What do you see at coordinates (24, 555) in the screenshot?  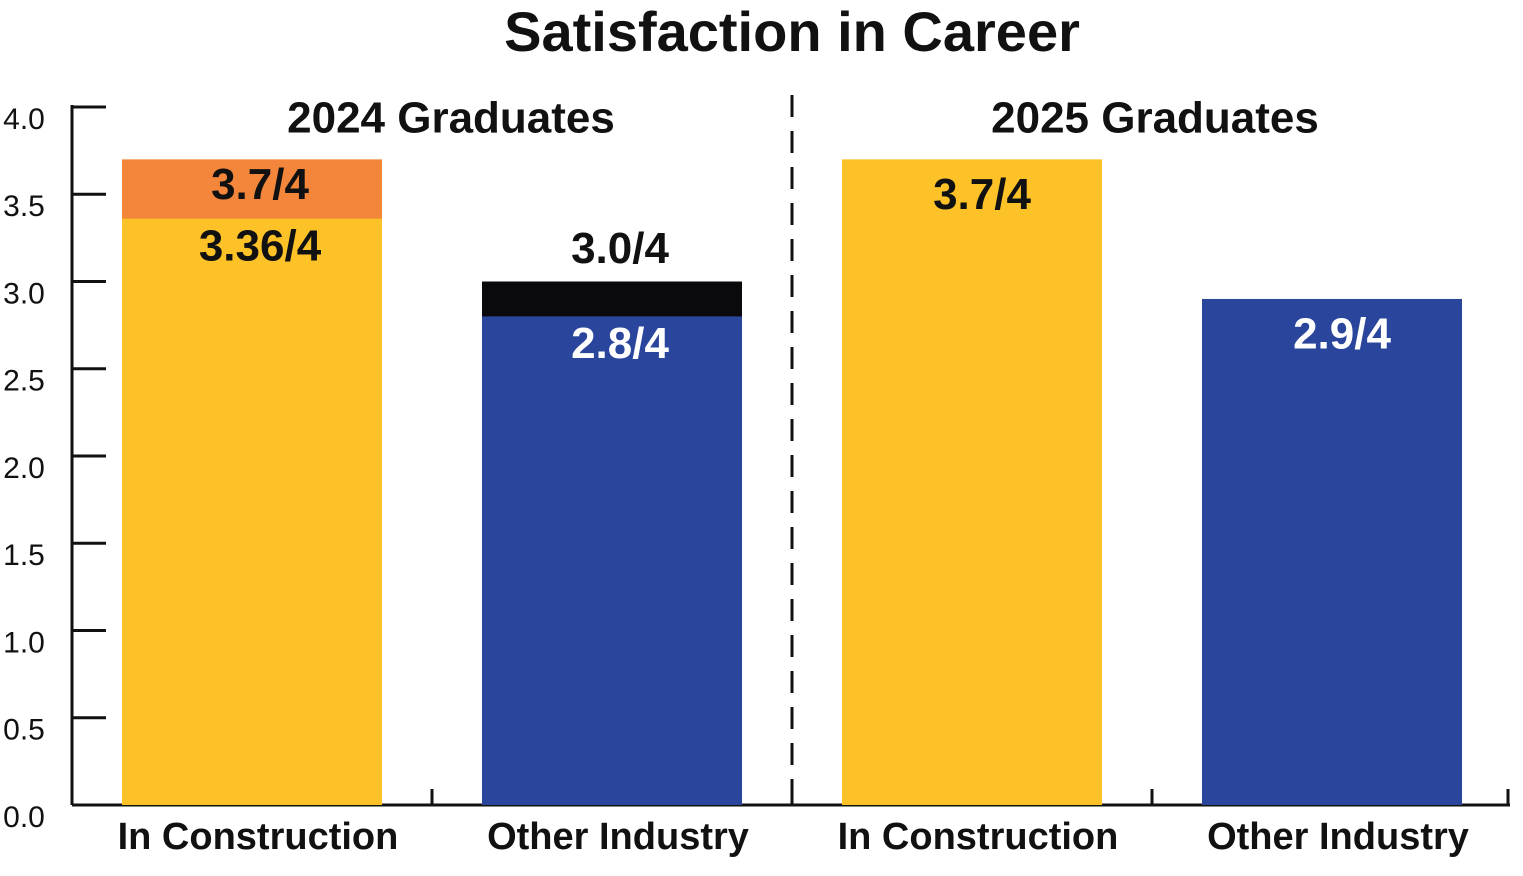 I see `y-tick-label: 1.5` at bounding box center [24, 555].